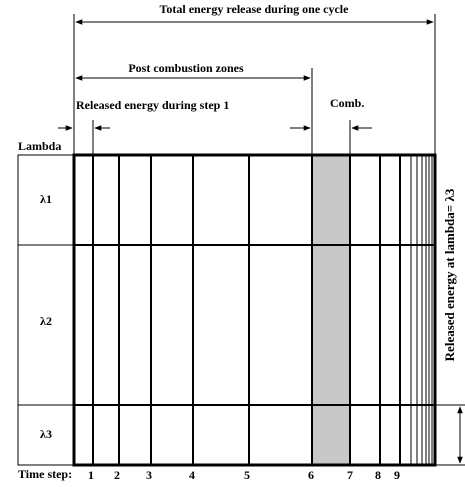 The height and width of the screenshot is (487, 465). What do you see at coordinates (152, 105) in the screenshot?
I see `step1-label: Released energy during step 1` at bounding box center [152, 105].